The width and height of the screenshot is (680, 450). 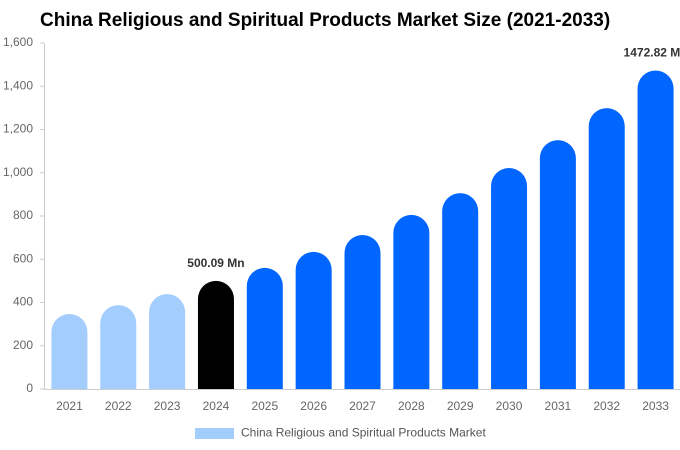 I want to click on y-tick-label: 1,600, so click(x=18, y=42).